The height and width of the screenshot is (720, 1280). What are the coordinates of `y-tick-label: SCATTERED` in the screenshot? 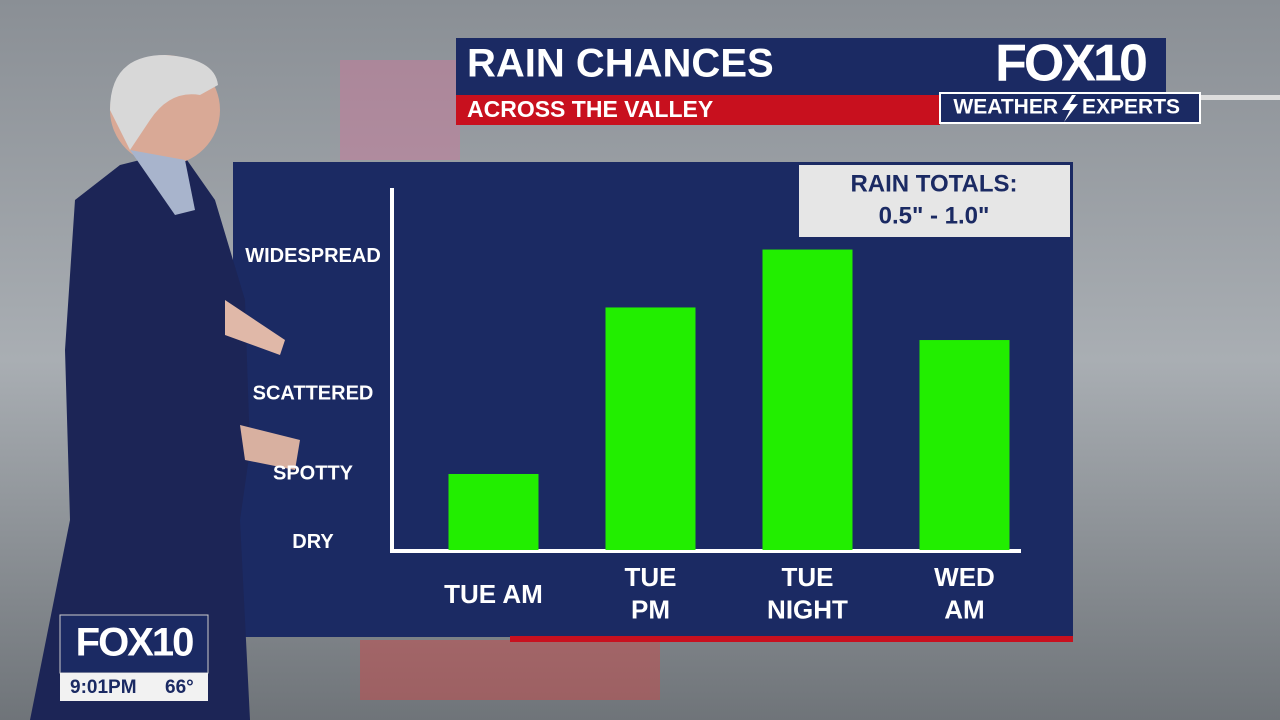 It's located at (313, 394).